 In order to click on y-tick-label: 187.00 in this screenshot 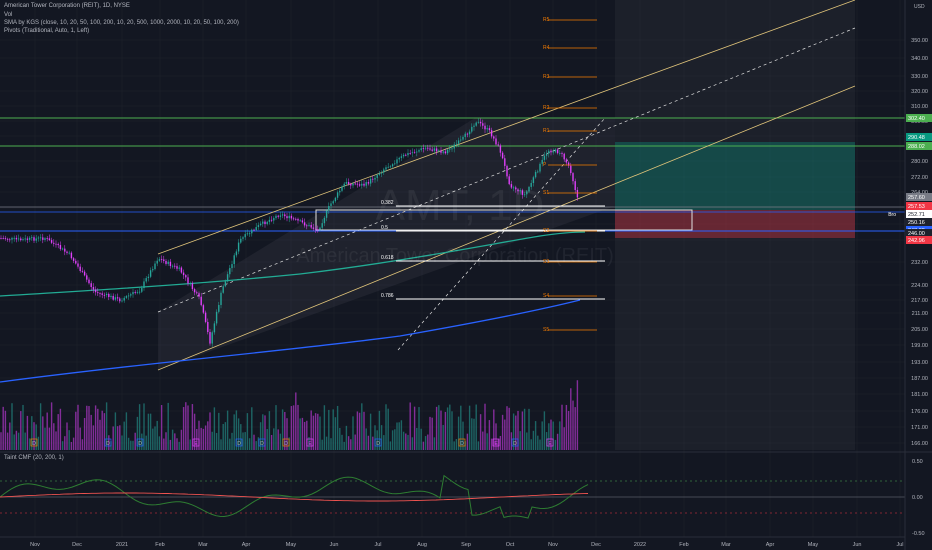, I will do `click(919, 379)`.